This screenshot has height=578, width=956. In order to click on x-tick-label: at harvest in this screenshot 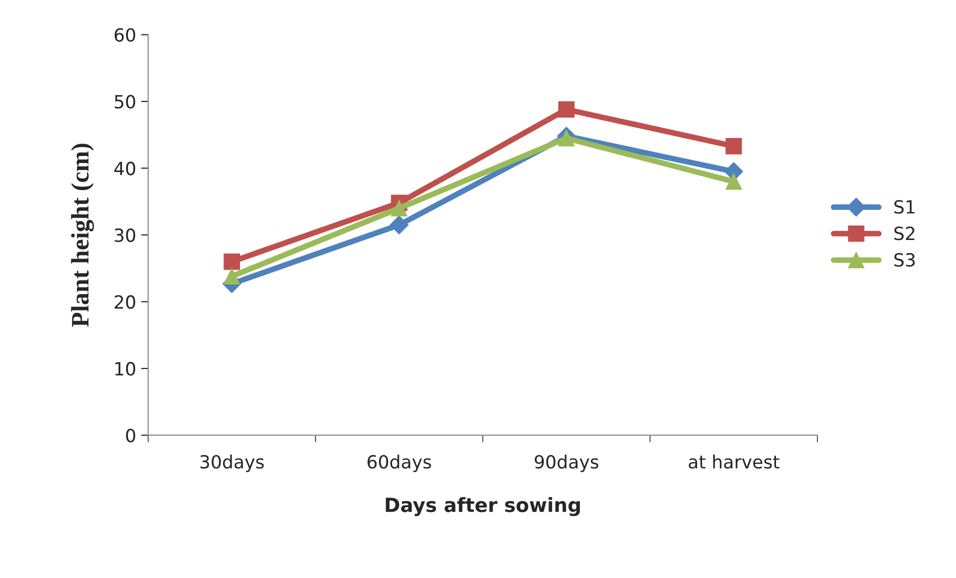, I will do `click(734, 461)`.